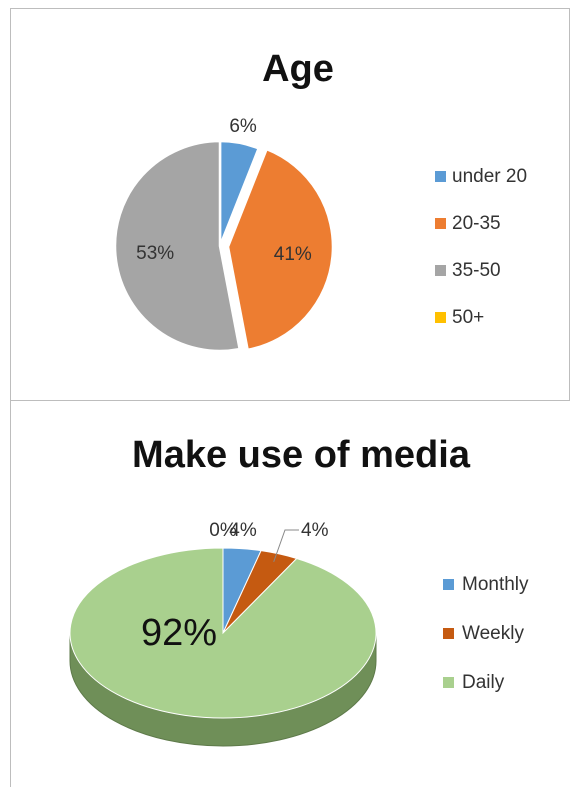  What do you see at coordinates (286, 546) in the screenshot?
I see `media-leader-line-weekly` at bounding box center [286, 546].